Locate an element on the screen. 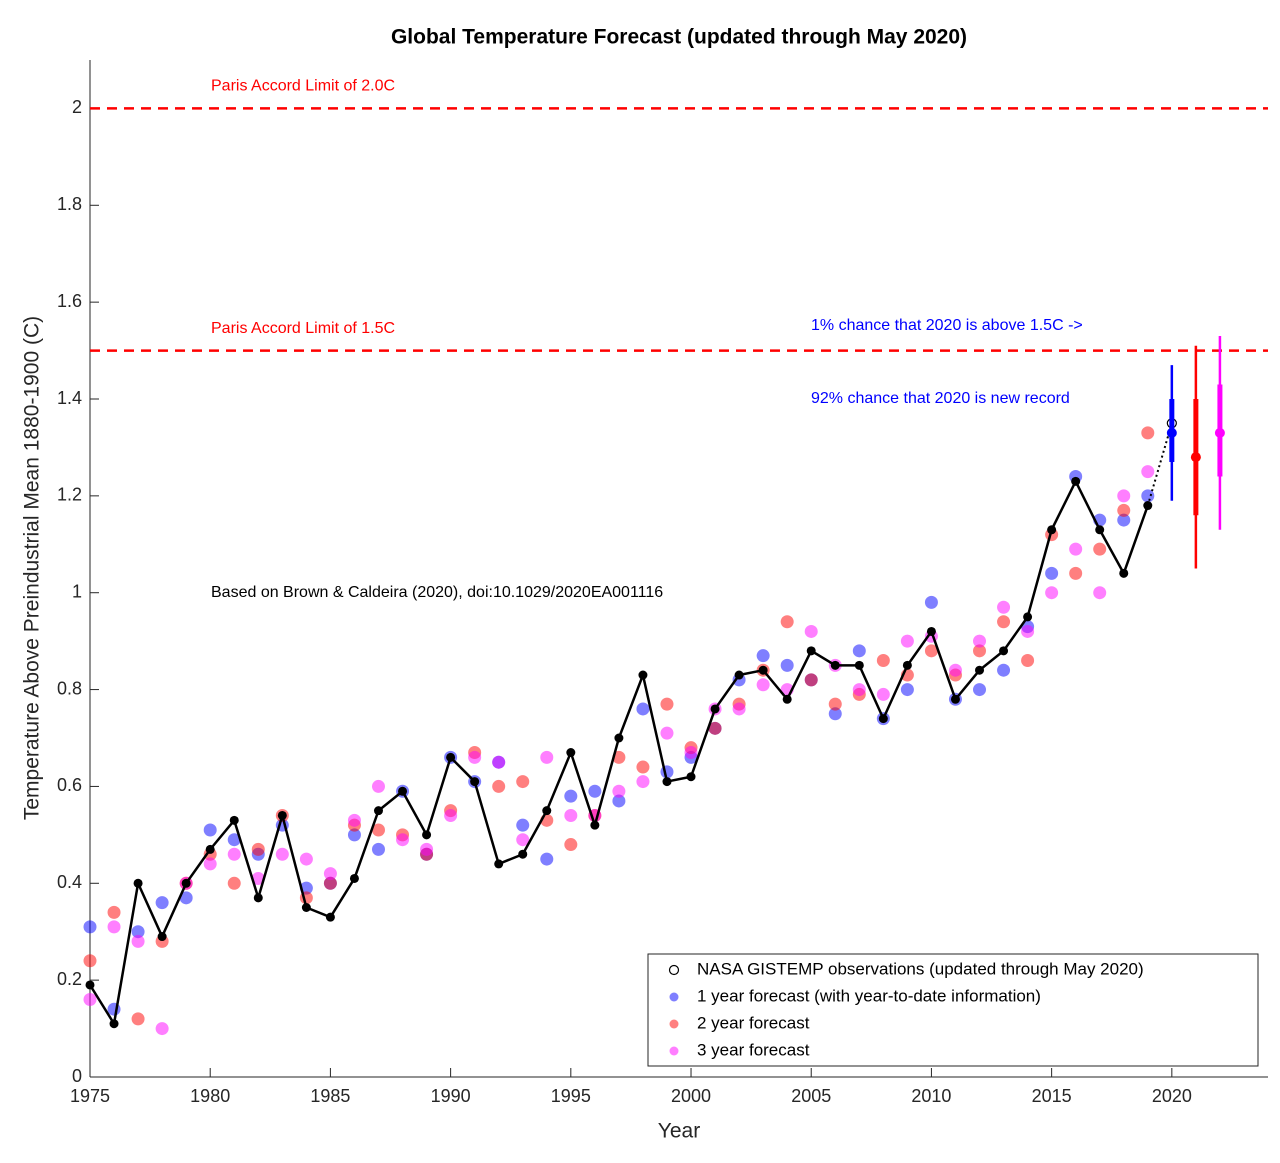  legend-label: 3 year forecast is located at coordinates (753, 1049).